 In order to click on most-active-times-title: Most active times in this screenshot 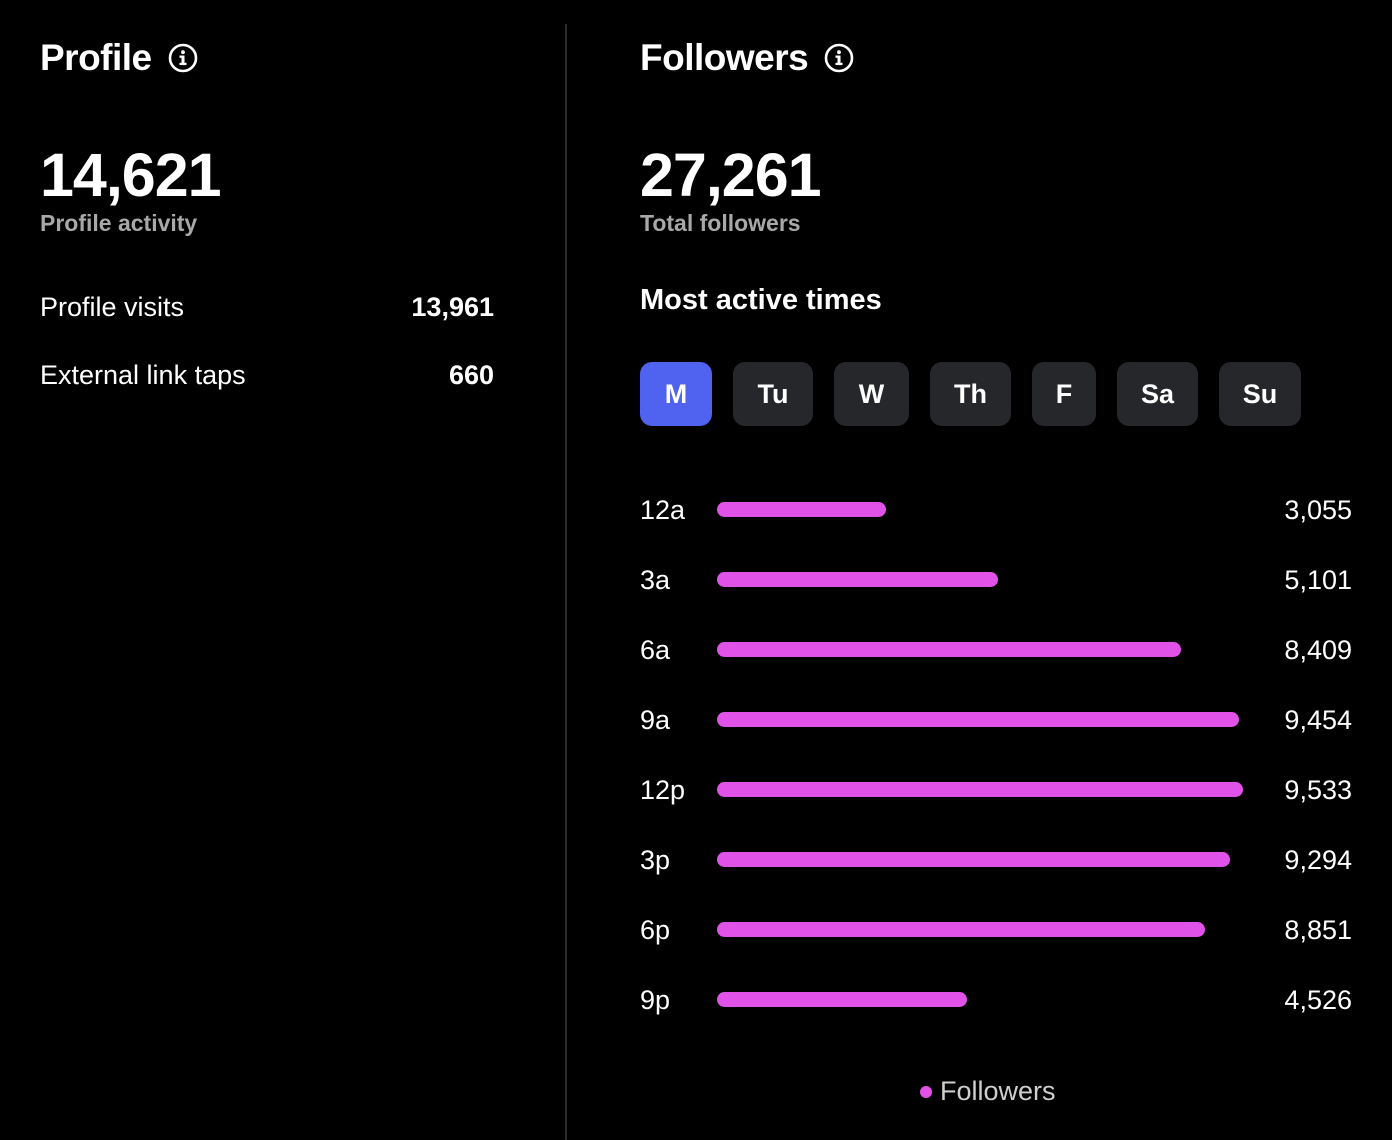, I will do `click(761, 300)`.